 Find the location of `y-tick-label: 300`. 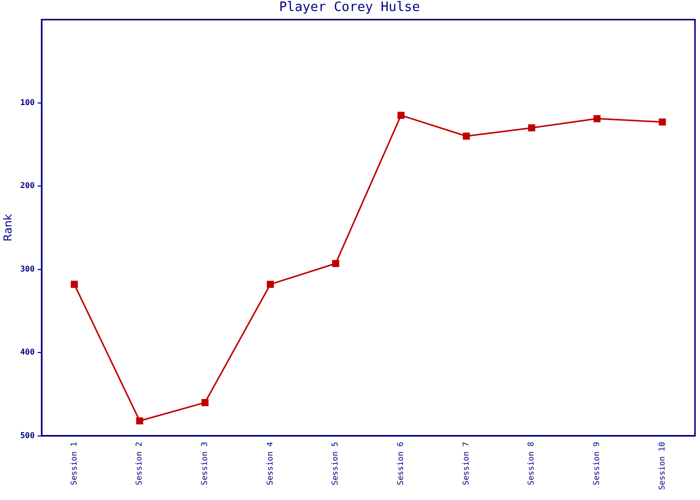

y-tick-label: 300 is located at coordinates (27, 269).